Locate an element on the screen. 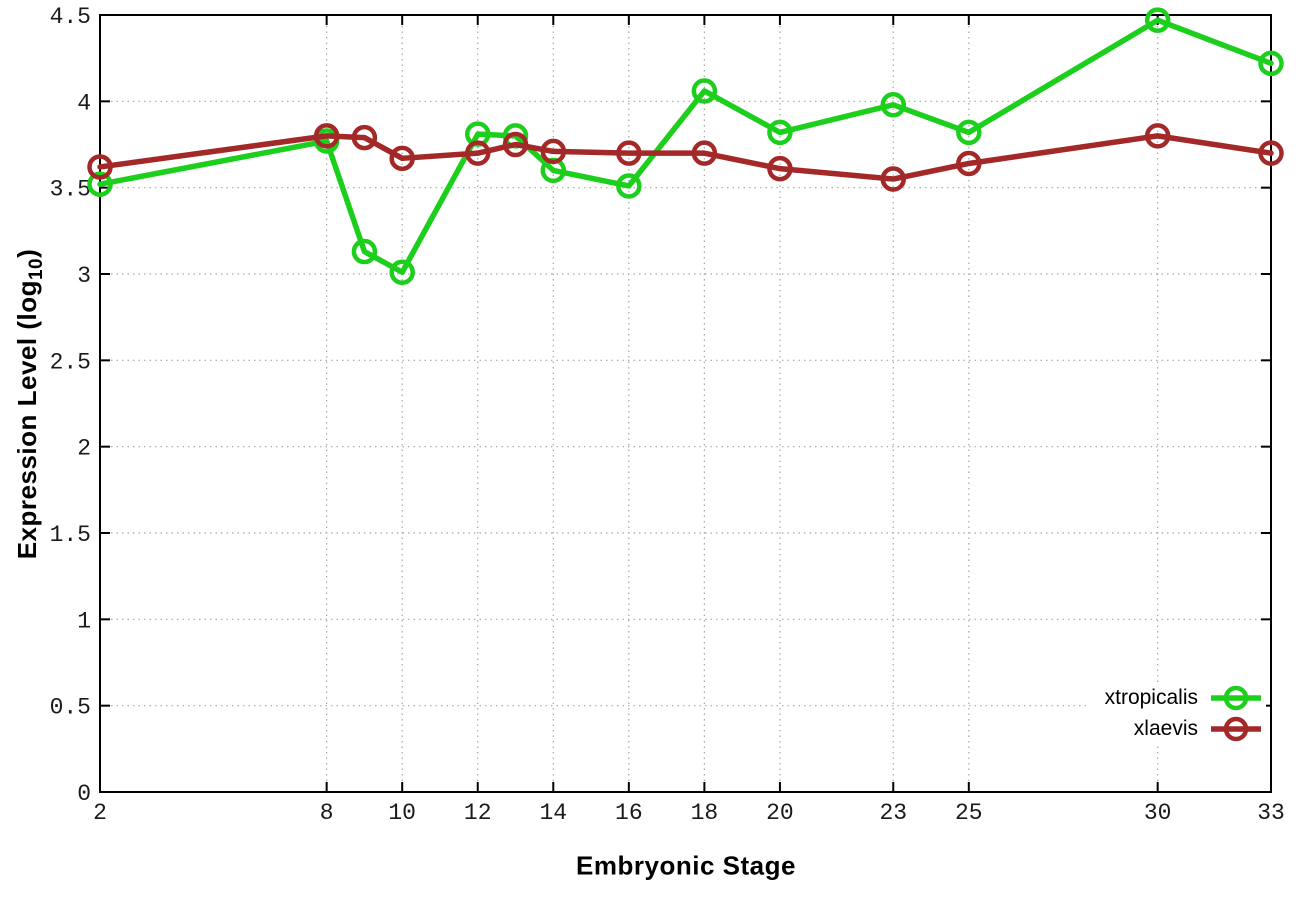  y-axis-title-subscript: 10 is located at coordinates (37, 269).